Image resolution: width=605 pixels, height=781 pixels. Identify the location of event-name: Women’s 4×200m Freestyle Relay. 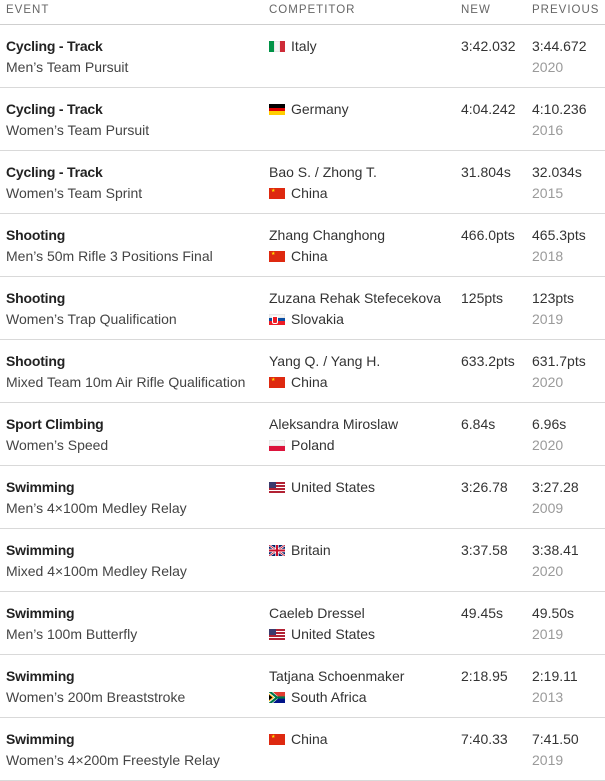
(113, 760).